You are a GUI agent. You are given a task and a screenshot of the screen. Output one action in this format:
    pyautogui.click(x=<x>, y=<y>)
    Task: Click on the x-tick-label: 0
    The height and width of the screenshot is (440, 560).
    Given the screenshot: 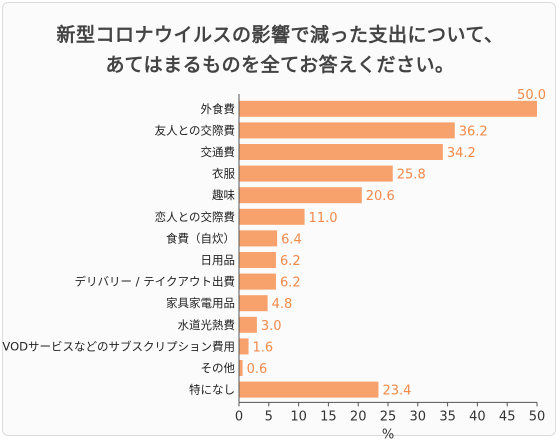 What is the action you would take?
    pyautogui.click(x=239, y=416)
    